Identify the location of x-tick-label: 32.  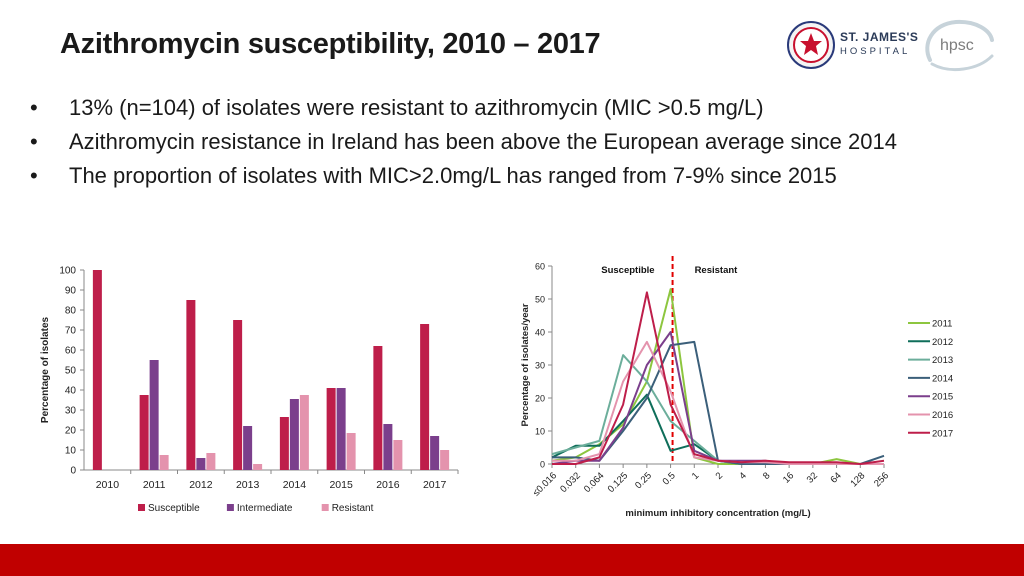
(812, 477).